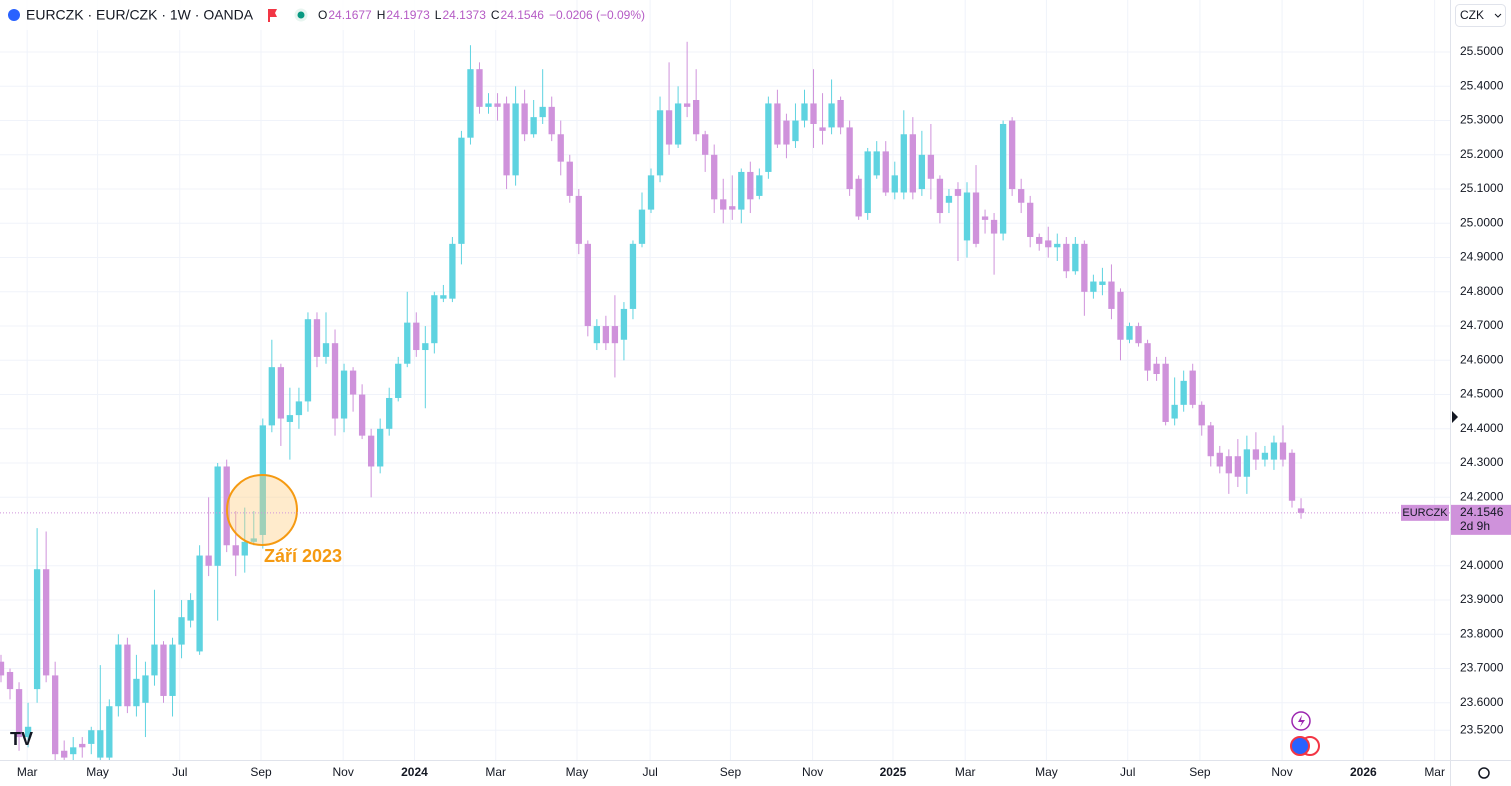  What do you see at coordinates (1475, 526) in the screenshot?
I see `countdown: 2d 9h` at bounding box center [1475, 526].